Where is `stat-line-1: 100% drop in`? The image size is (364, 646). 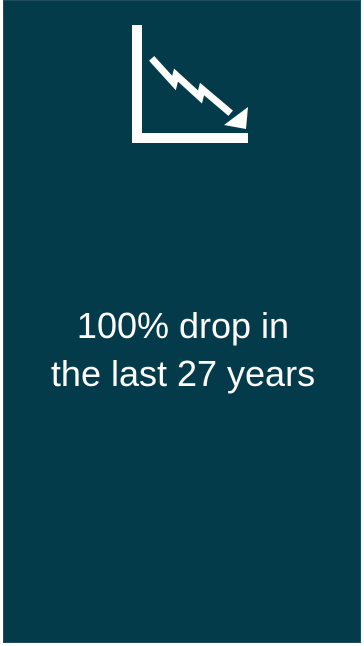
stat-line-1: 100% drop in is located at coordinates (183, 325).